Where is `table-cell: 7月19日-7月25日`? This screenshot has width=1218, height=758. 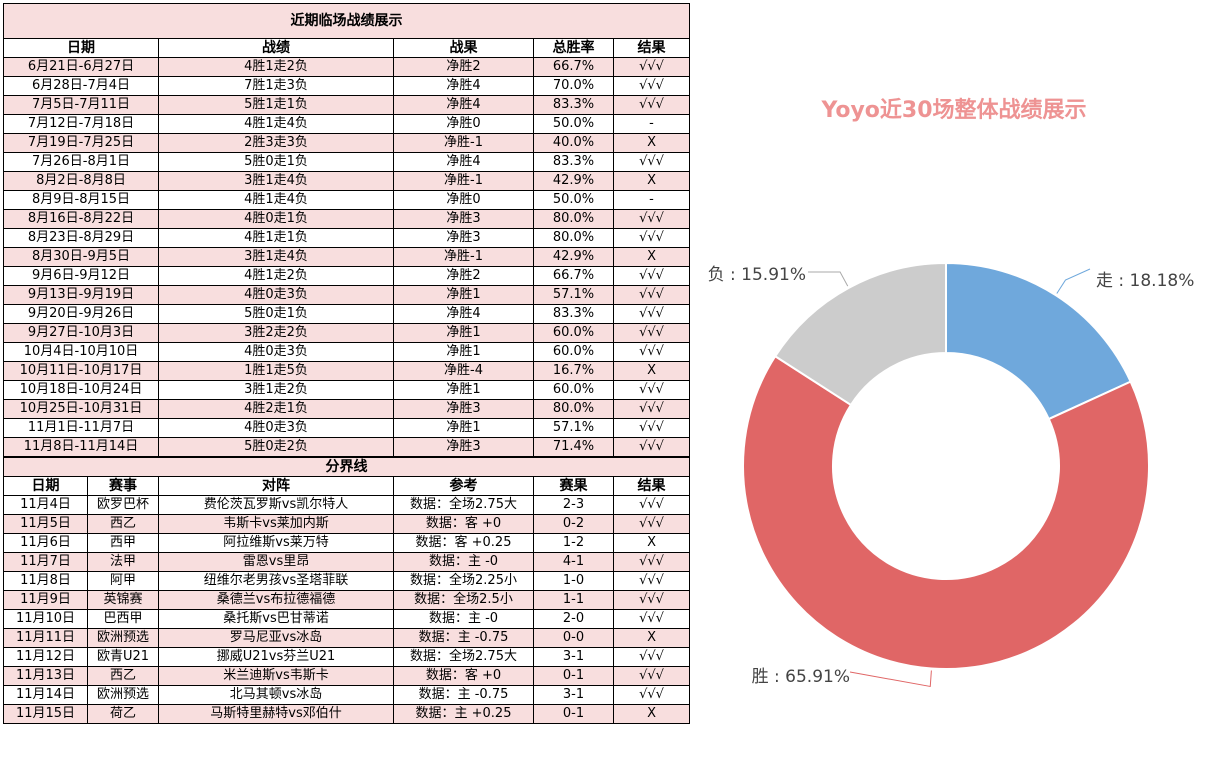
table-cell: 7月19日-7月25日 is located at coordinates (81, 143).